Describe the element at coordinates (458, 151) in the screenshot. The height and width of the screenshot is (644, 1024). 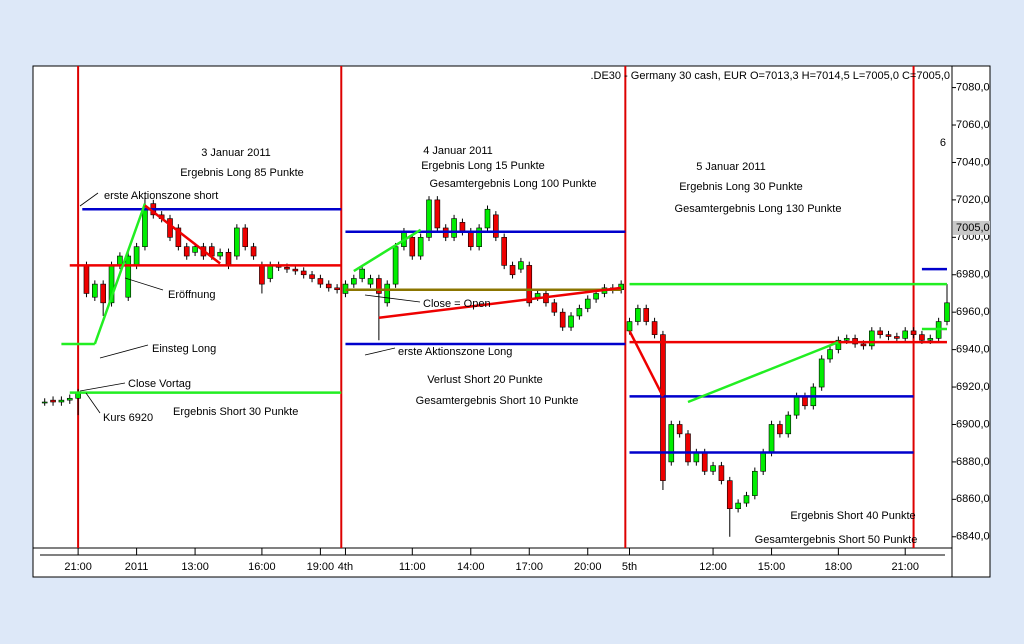
I see `annotation: 4 Januar 2011` at that location.